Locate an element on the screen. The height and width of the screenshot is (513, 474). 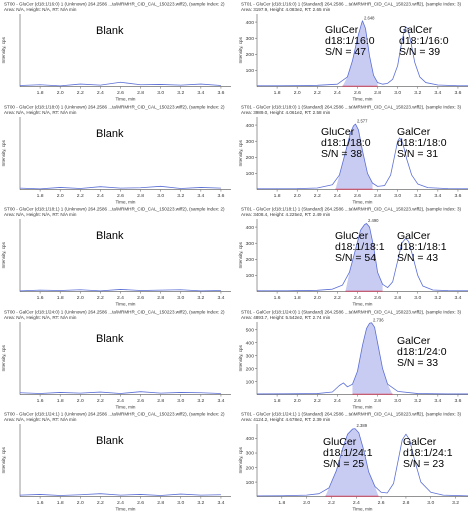
compound-annotation: S/N = 25 is located at coordinates (343, 464).